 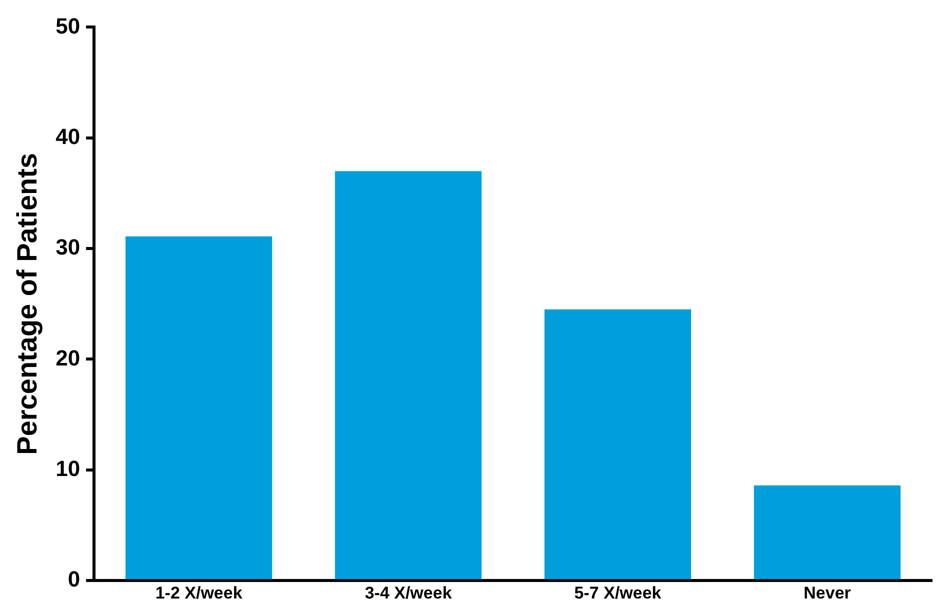 What do you see at coordinates (828, 592) in the screenshot?
I see `x-tick-label: Never` at bounding box center [828, 592].